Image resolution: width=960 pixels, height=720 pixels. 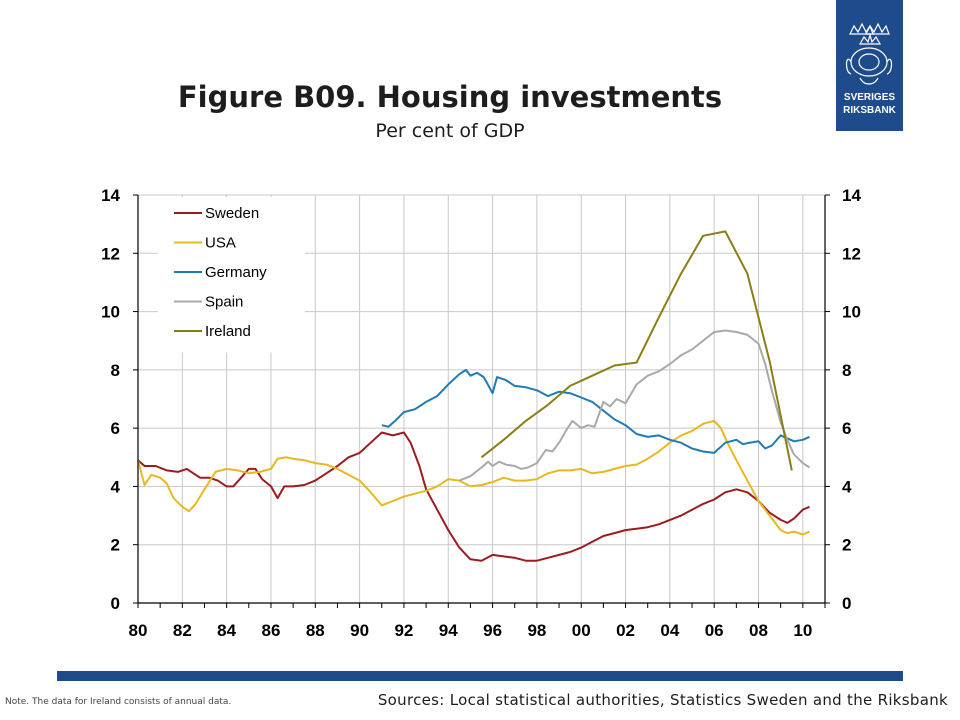 I want to click on x-tick-label: 00, so click(x=581, y=630).